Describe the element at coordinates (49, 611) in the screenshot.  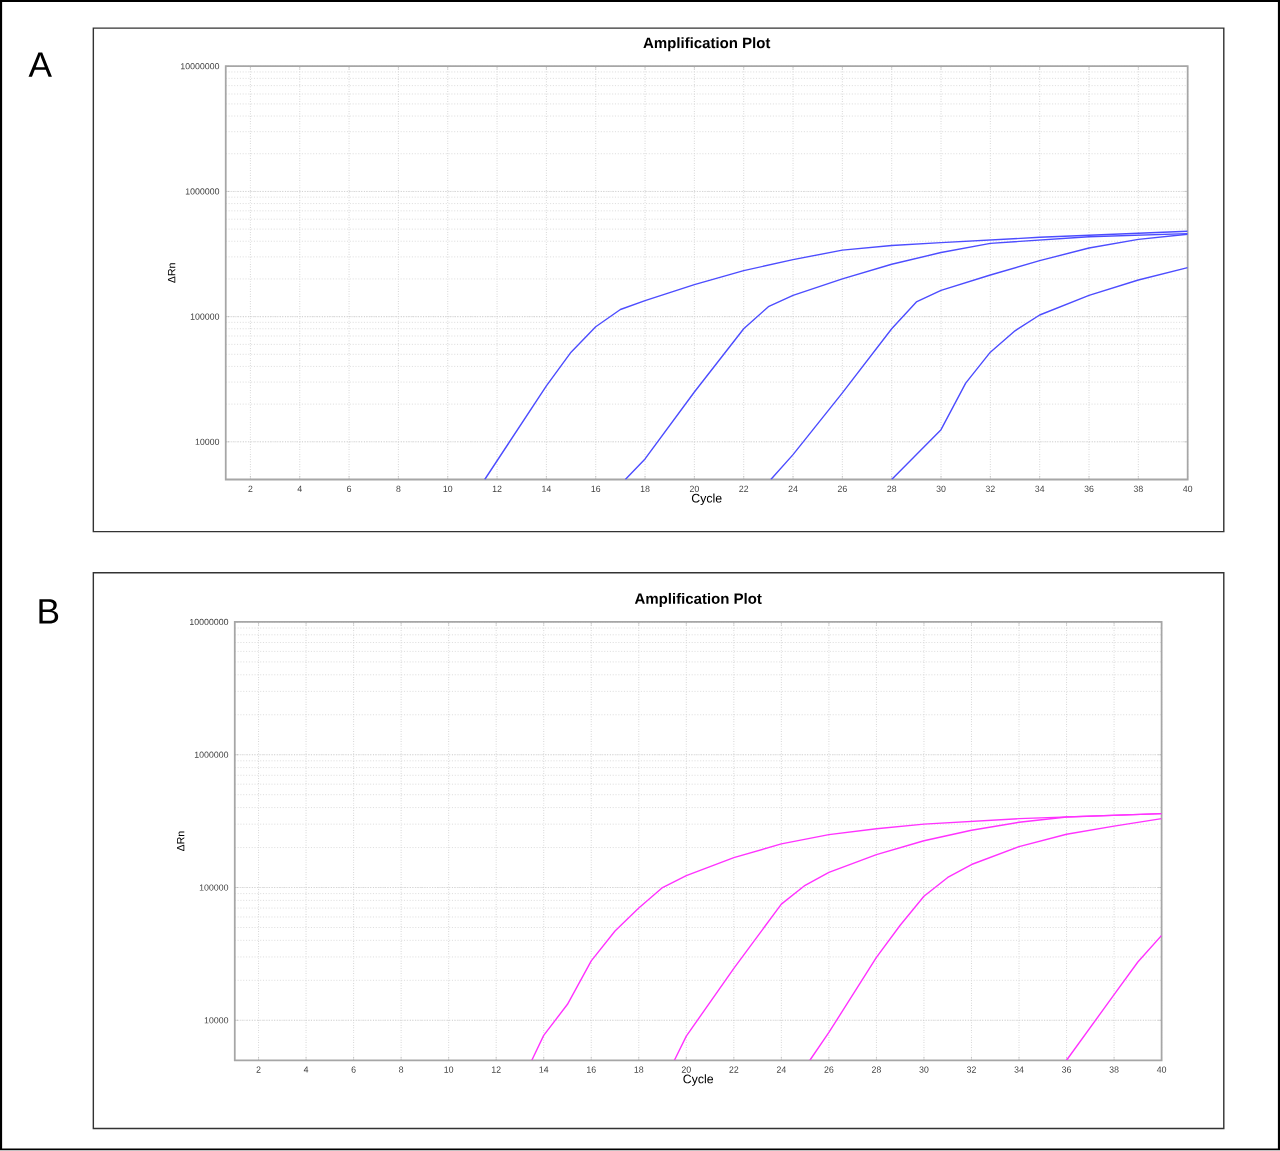
I see `text: B` at that location.